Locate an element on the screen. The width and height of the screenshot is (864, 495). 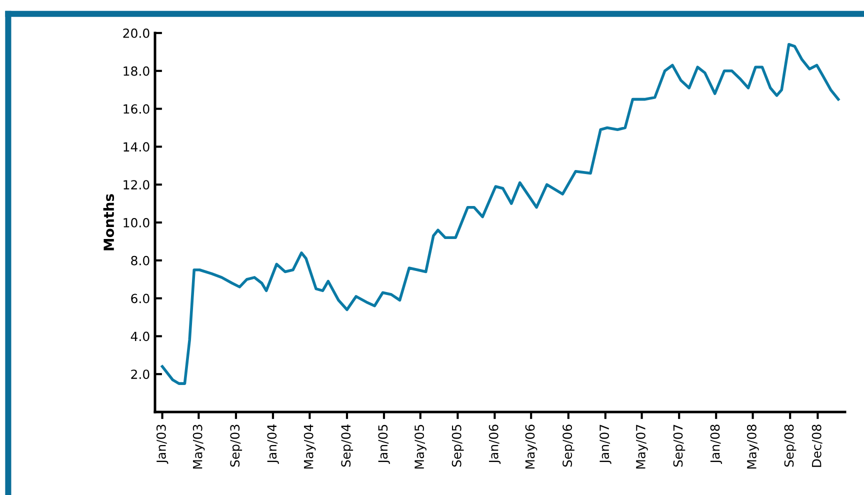
y-tick-label: 12.0 is located at coordinates (137, 185).